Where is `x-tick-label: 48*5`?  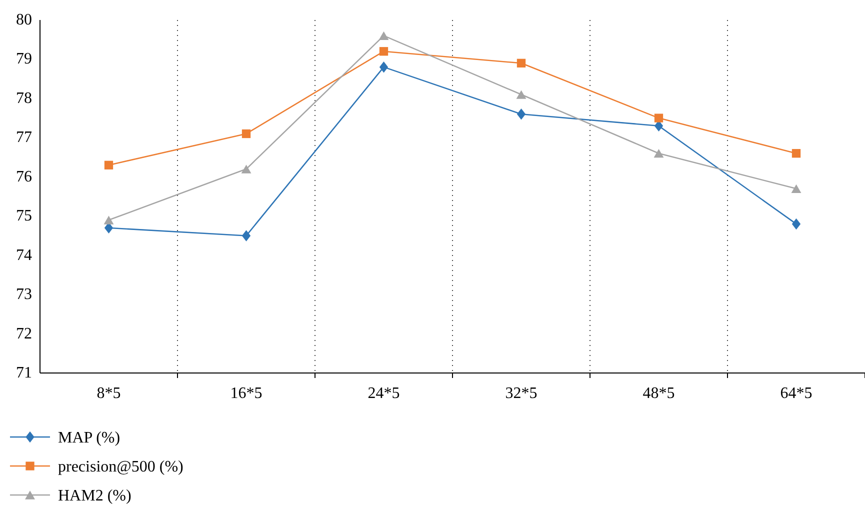
x-tick-label: 48*5 is located at coordinates (658, 393).